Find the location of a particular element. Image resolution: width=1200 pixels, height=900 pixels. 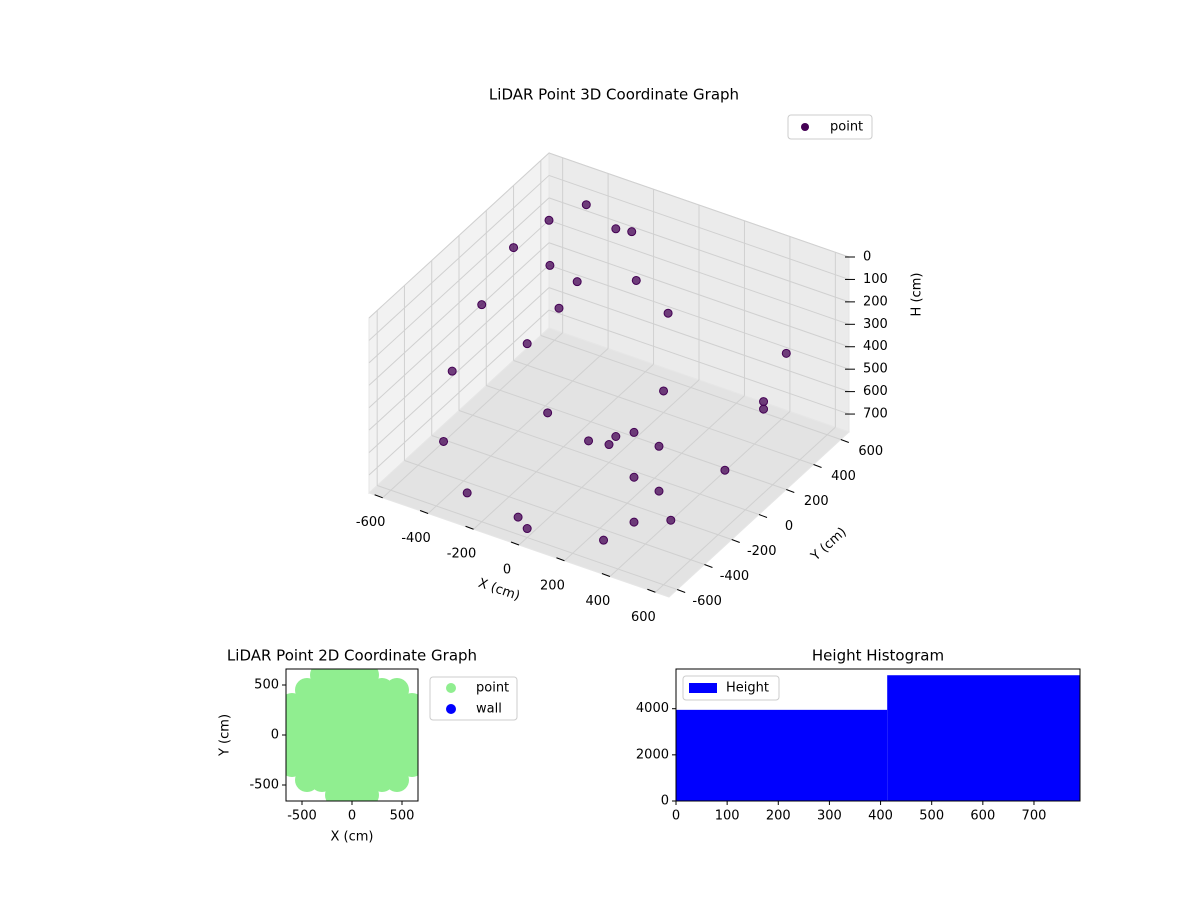

chart-title: LiDAR Point 2D Coordinate Graph is located at coordinates (352, 656).